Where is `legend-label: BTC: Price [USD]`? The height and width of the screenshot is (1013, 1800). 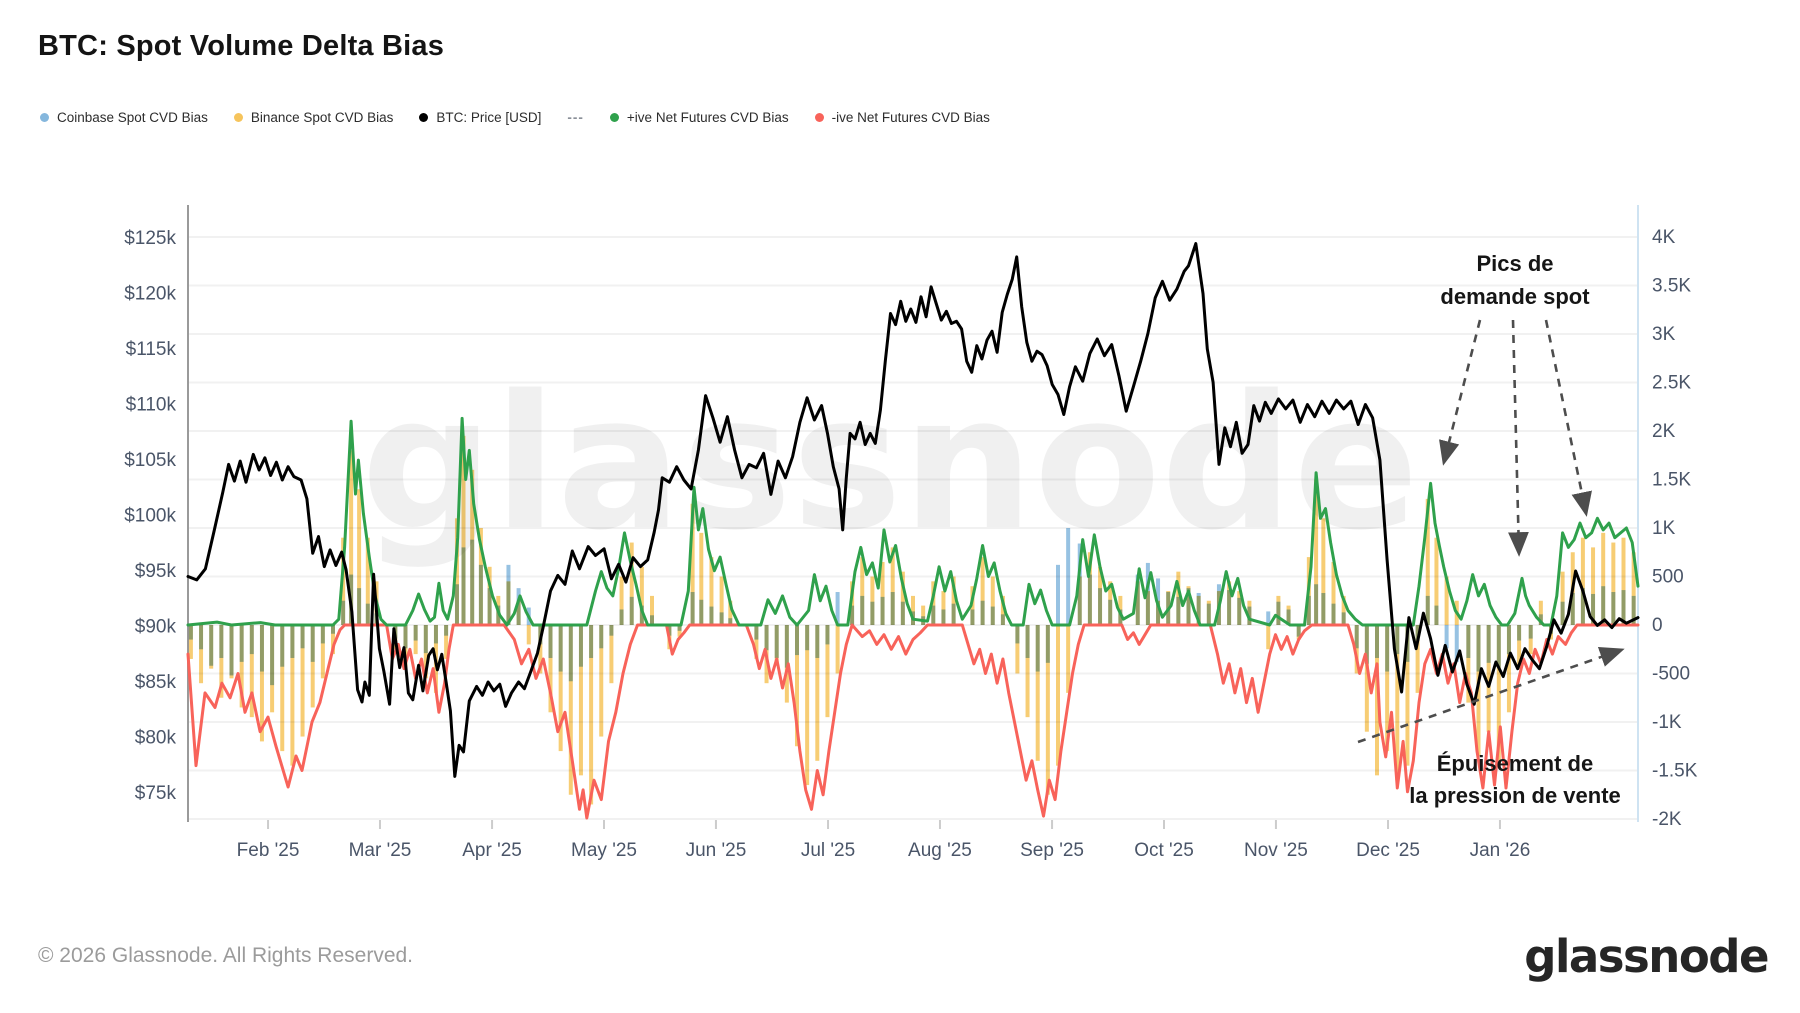 legend-label: BTC: Price [USD] is located at coordinates (489, 117).